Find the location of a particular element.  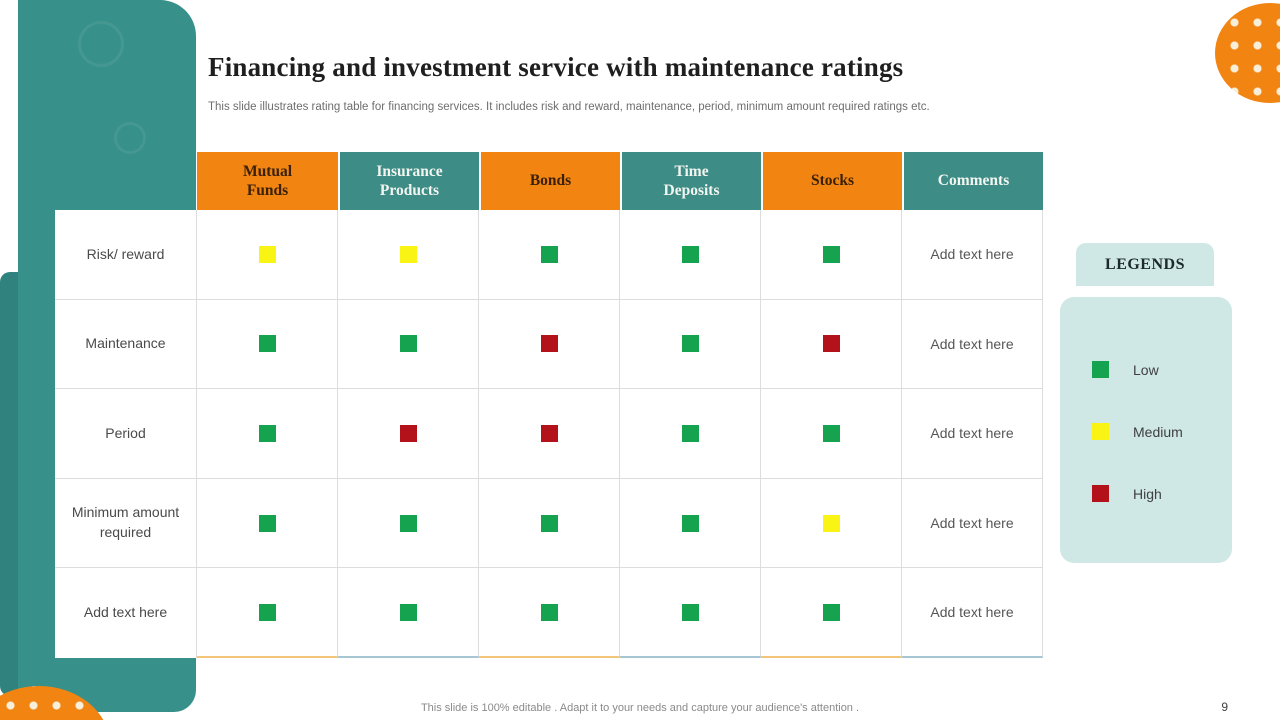

legend-item-medium: Medium is located at coordinates (1162, 431).